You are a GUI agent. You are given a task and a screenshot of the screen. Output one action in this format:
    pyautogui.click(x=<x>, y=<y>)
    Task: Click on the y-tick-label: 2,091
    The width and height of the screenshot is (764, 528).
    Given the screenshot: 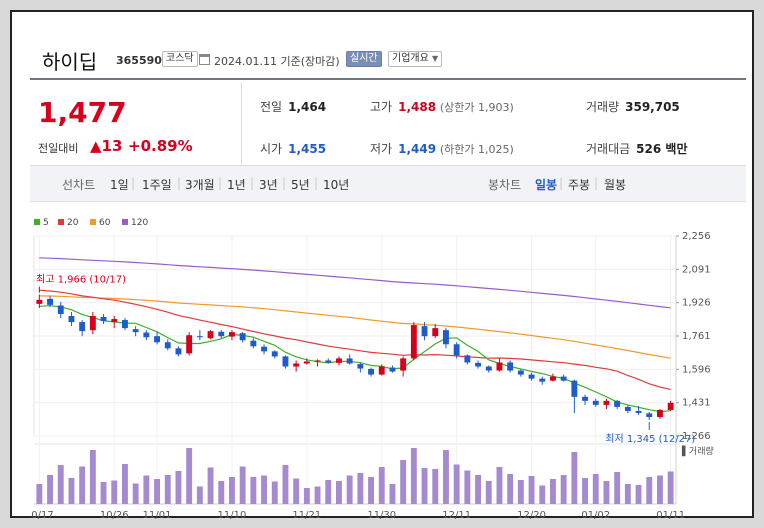 What is the action you would take?
    pyautogui.click(x=696, y=269)
    